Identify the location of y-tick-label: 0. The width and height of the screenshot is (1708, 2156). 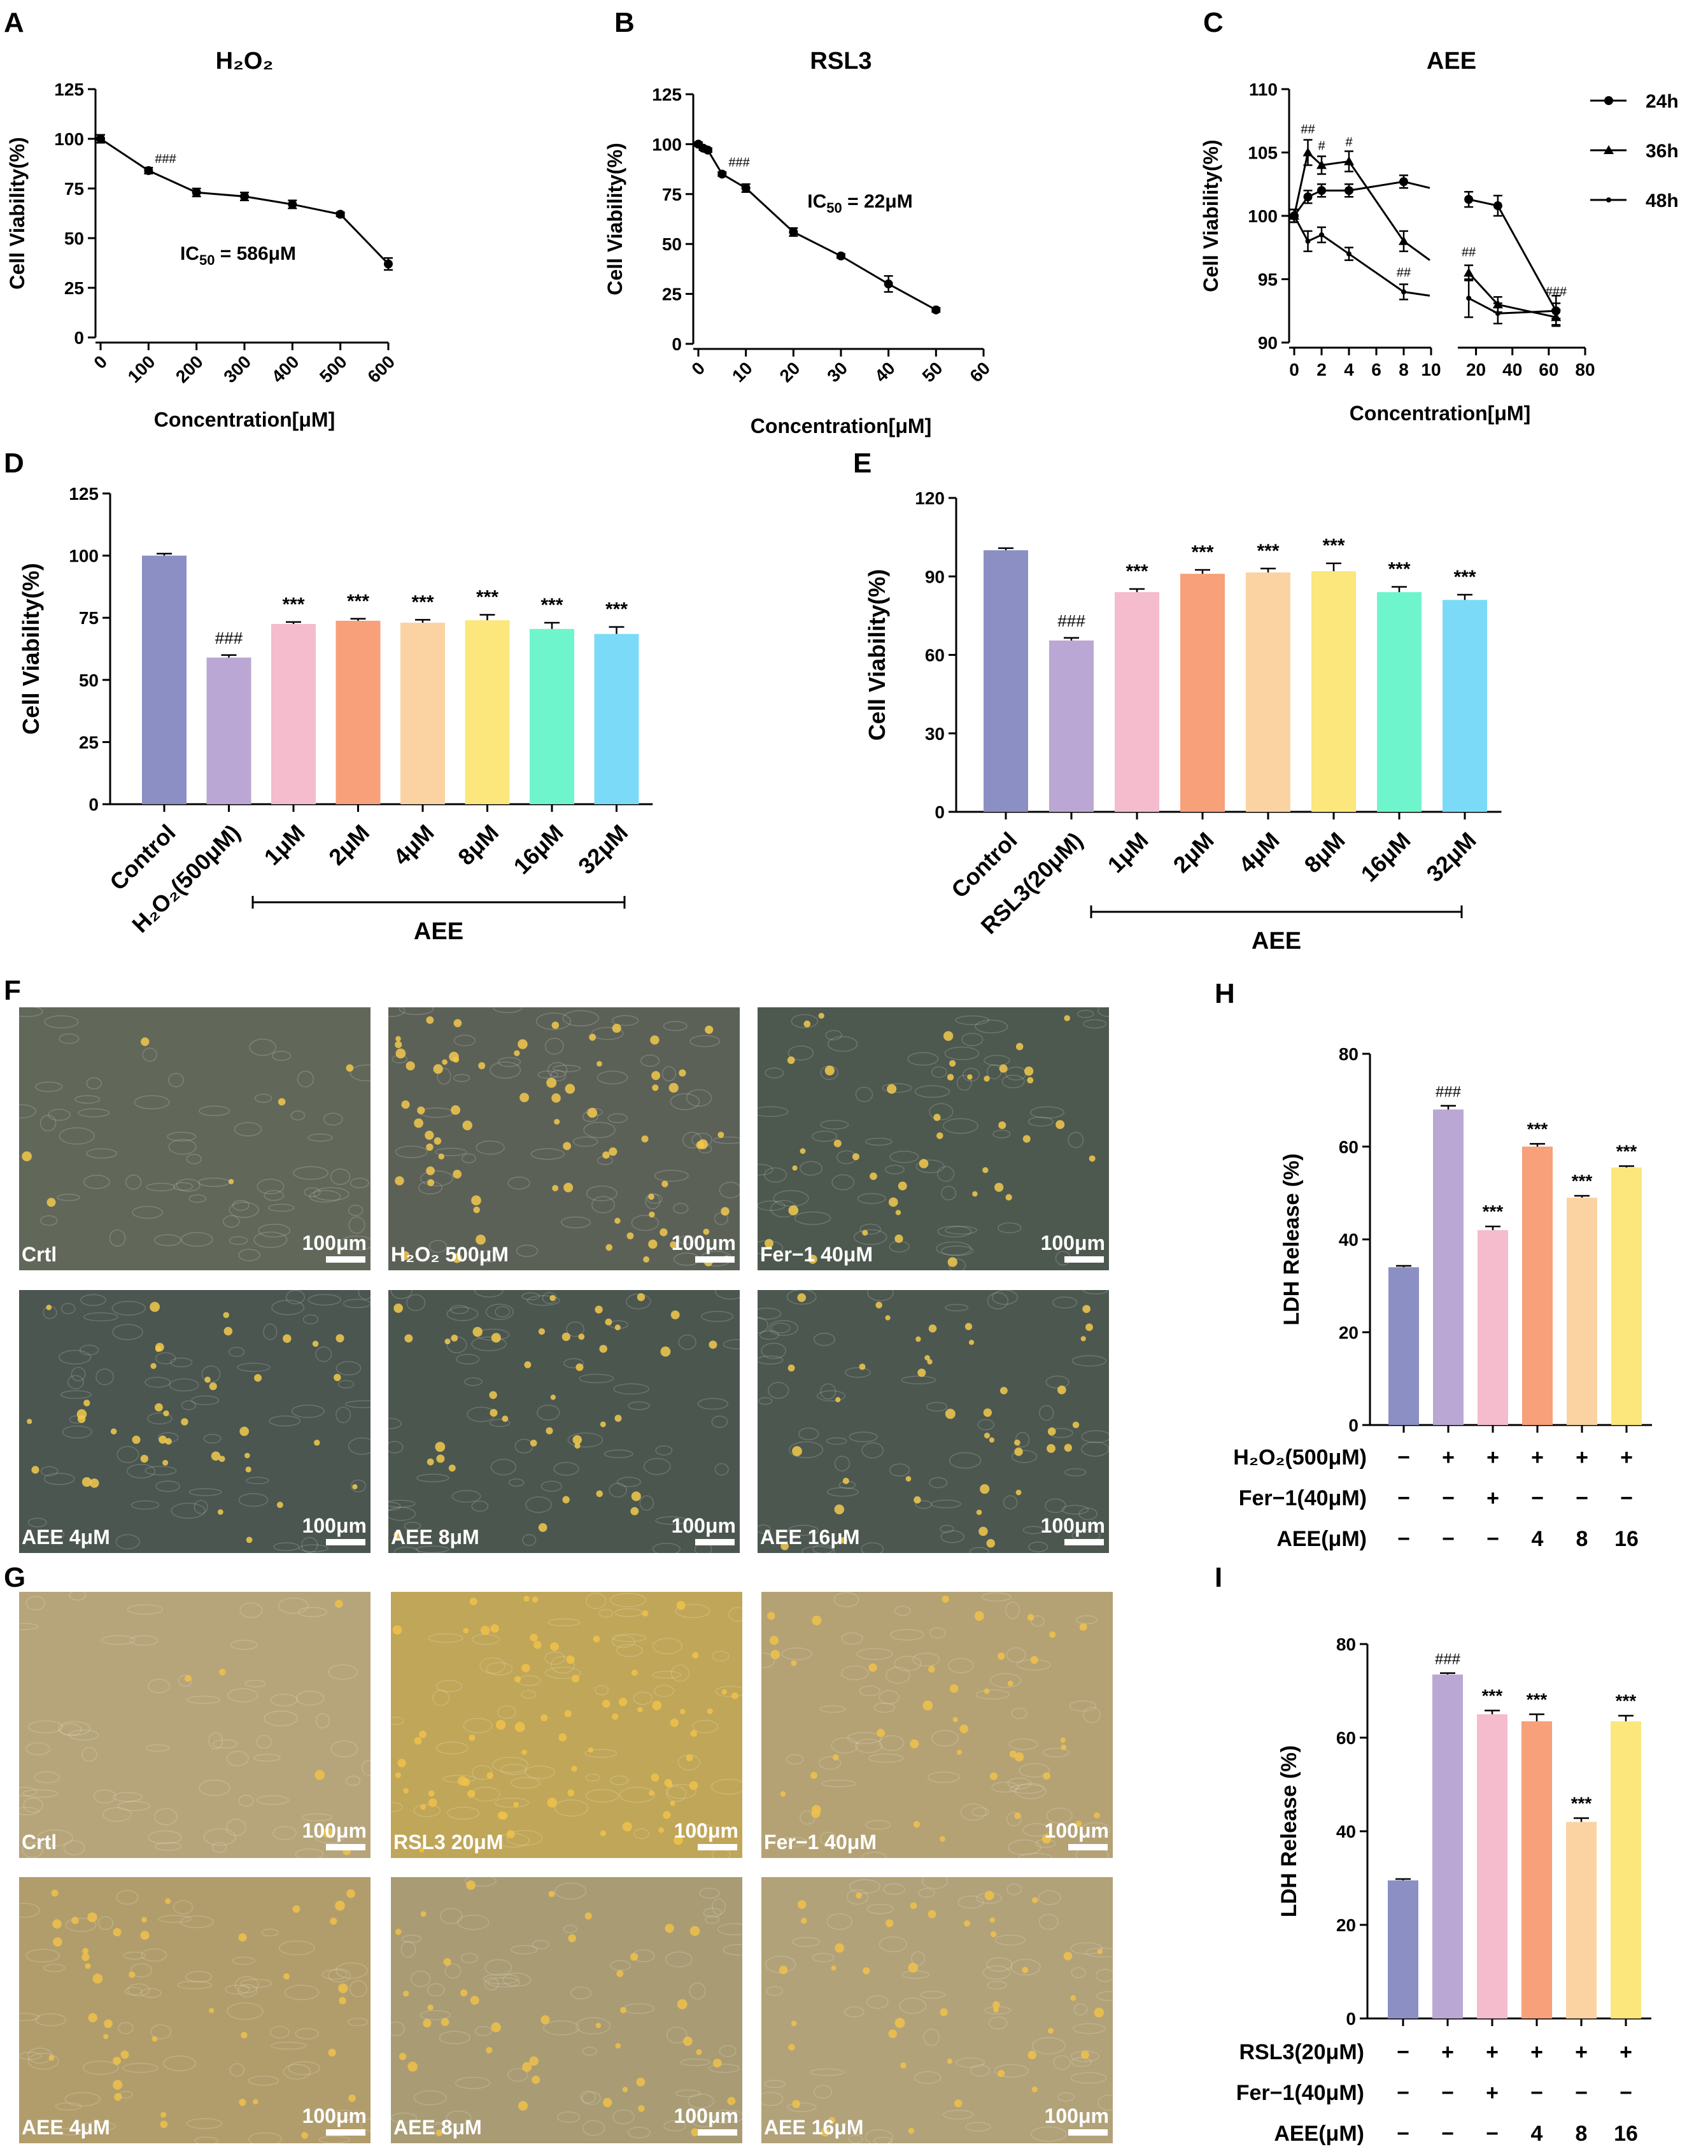
(1351, 2019).